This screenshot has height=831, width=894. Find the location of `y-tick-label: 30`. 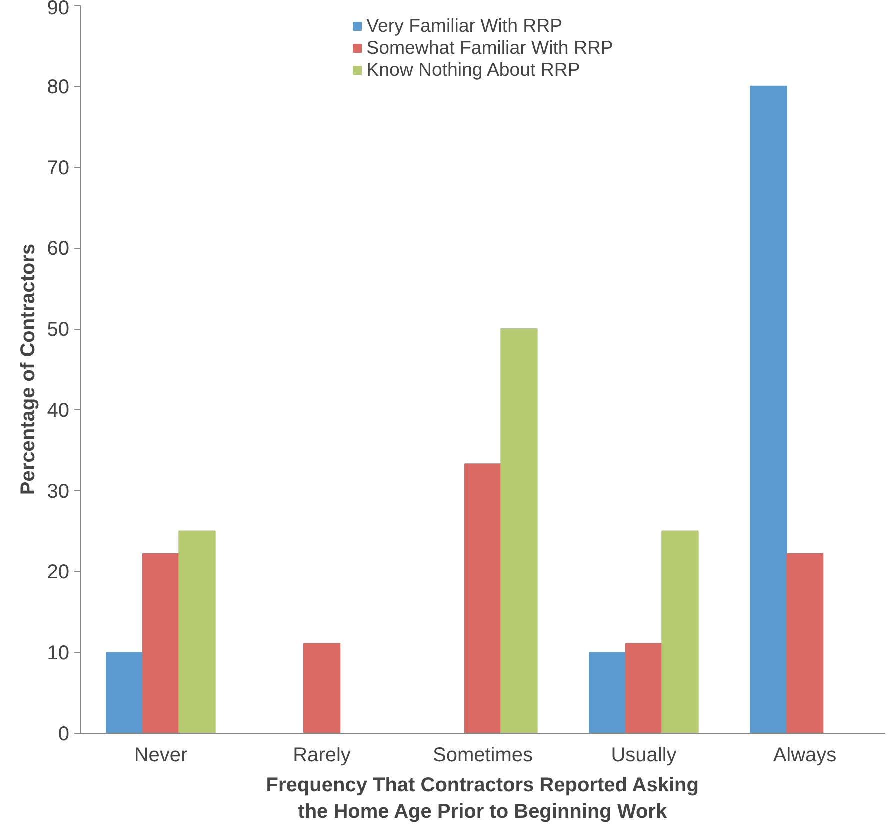

y-tick-label: 30 is located at coordinates (58, 491).